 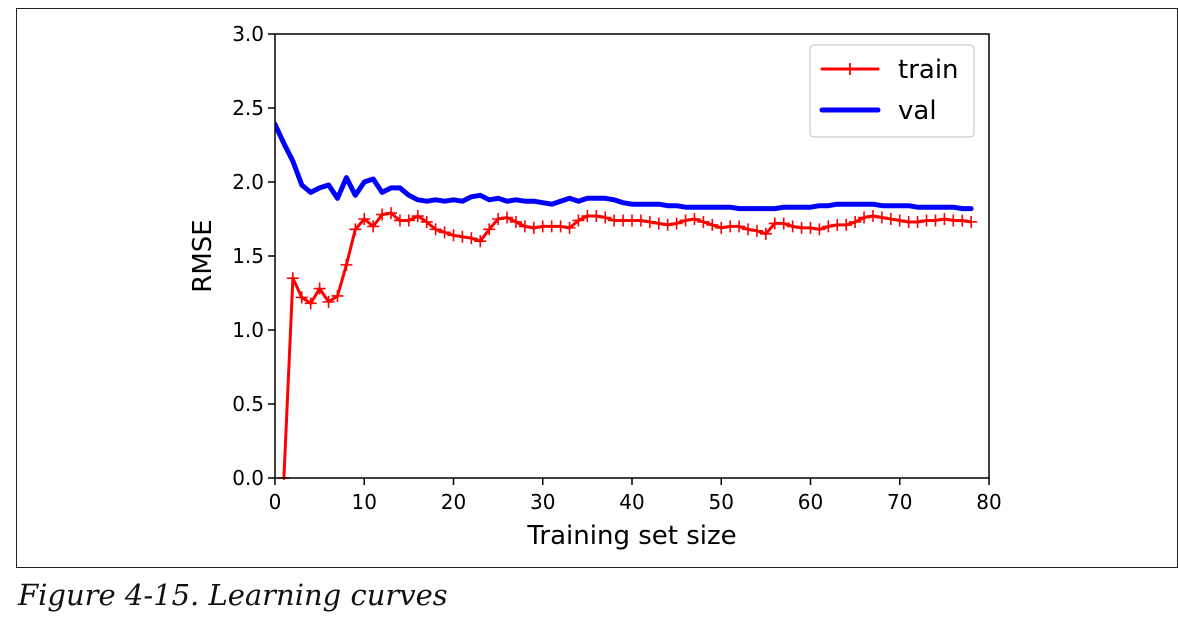 What do you see at coordinates (248, 108) in the screenshot?
I see `y-tick-label: 2.5` at bounding box center [248, 108].